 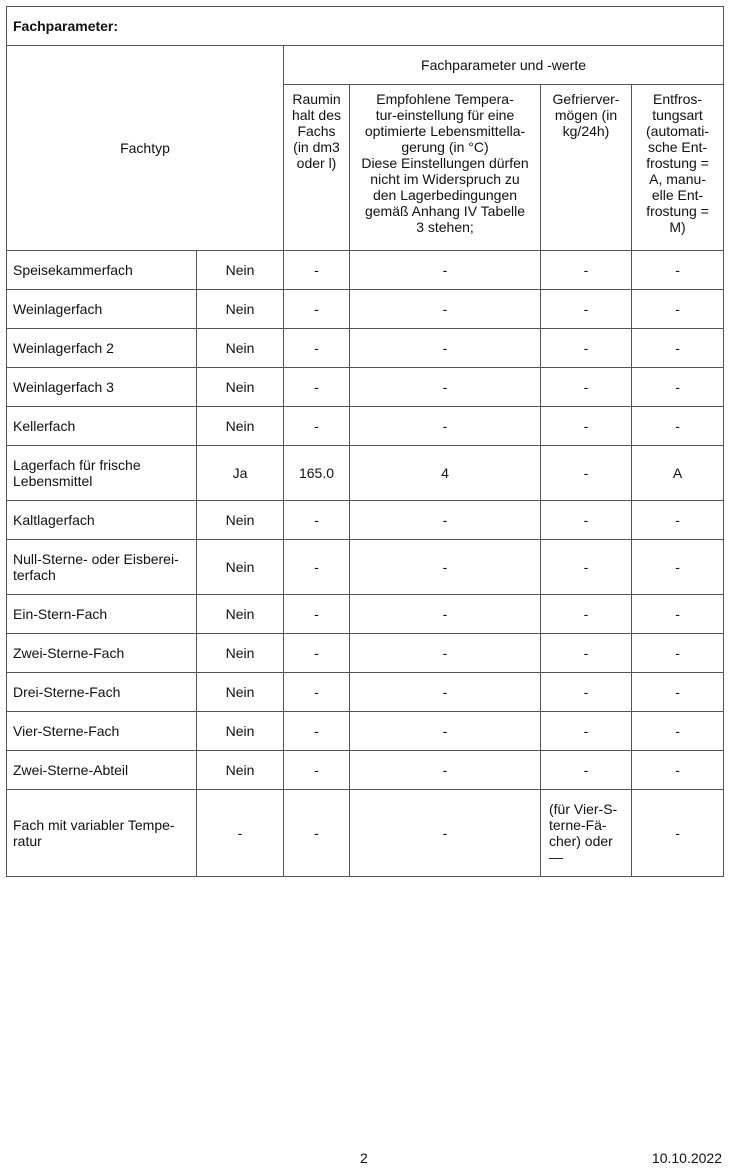 What do you see at coordinates (101, 387) in the screenshot?
I see `cell-name: Weinlagerfach 3` at bounding box center [101, 387].